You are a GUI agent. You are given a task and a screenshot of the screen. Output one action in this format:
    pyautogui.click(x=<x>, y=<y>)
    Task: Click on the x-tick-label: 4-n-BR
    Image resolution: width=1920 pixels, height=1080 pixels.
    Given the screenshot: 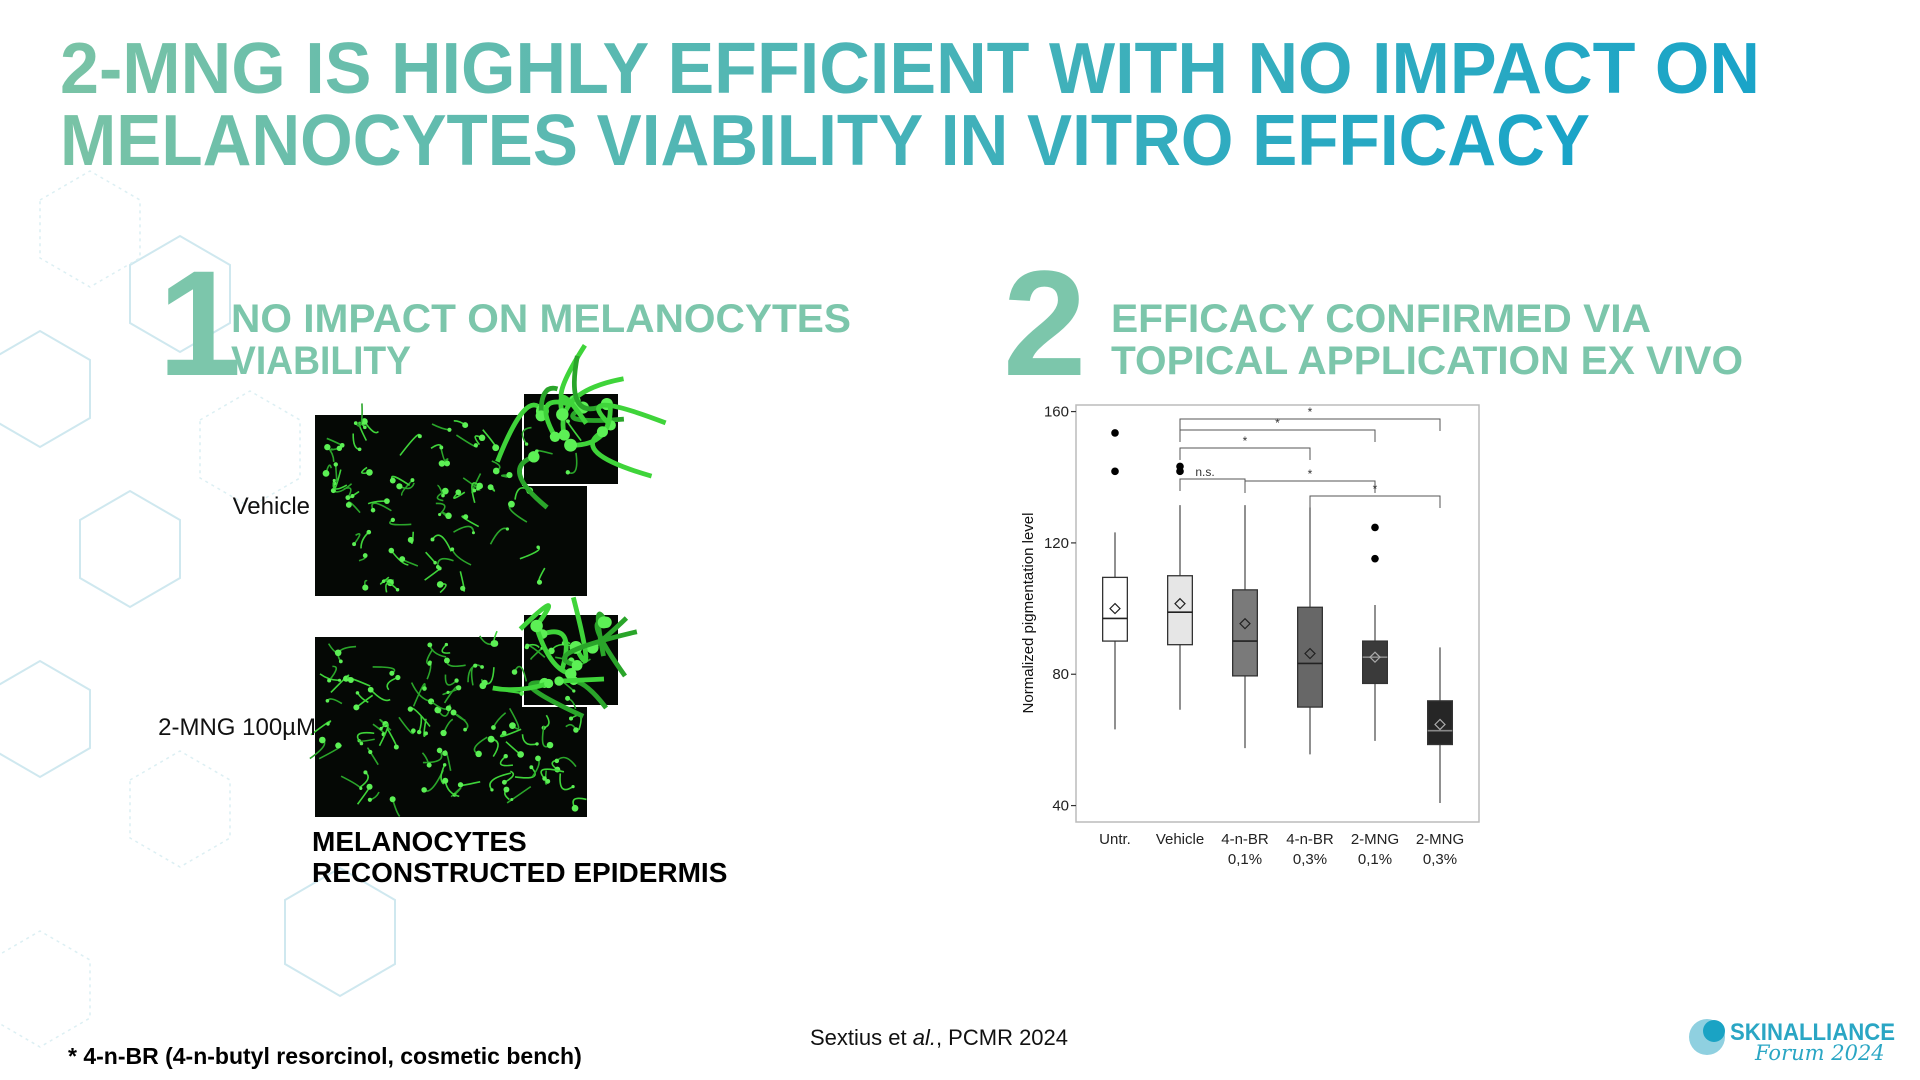 What is the action you would take?
    pyautogui.click(x=1245, y=839)
    